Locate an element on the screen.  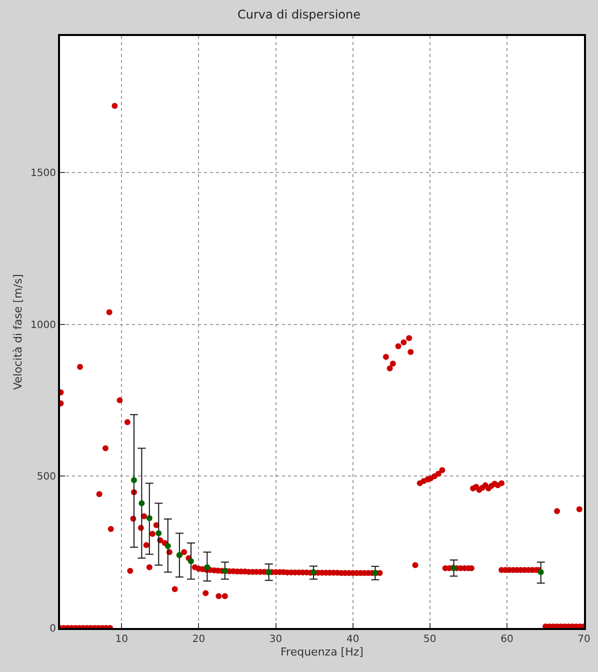
x-tick-label: 10 is located at coordinates (121, 639).